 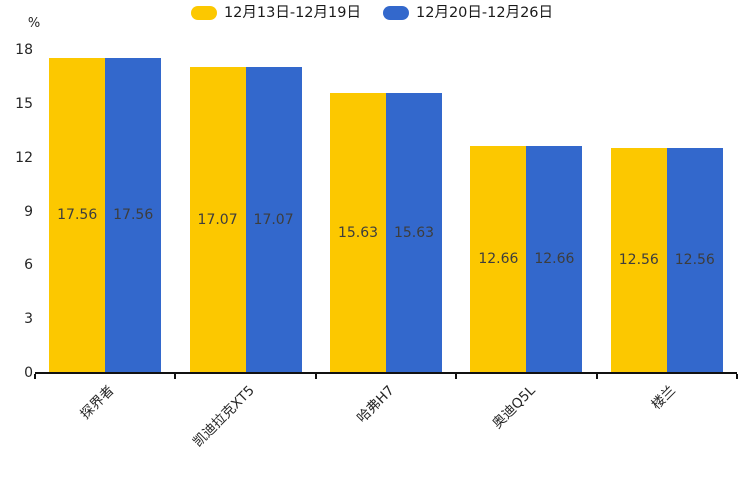 What do you see at coordinates (24, 50) in the screenshot?
I see `y-tick-label: 18` at bounding box center [24, 50].